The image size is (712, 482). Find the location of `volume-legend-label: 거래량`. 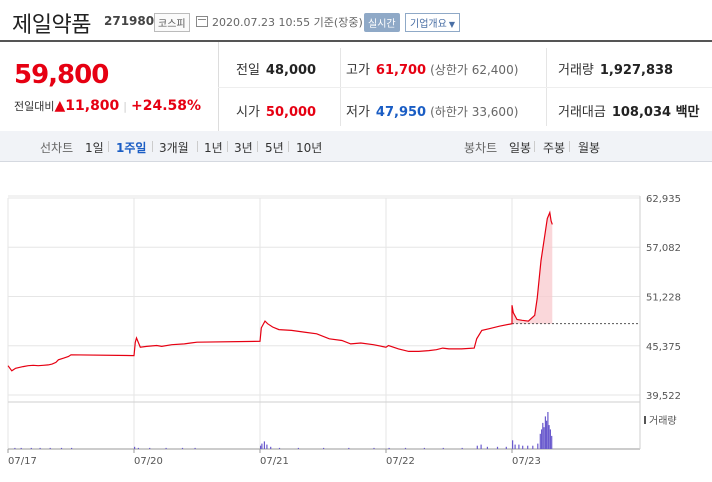

volume-legend-label: 거래량 is located at coordinates (663, 421).